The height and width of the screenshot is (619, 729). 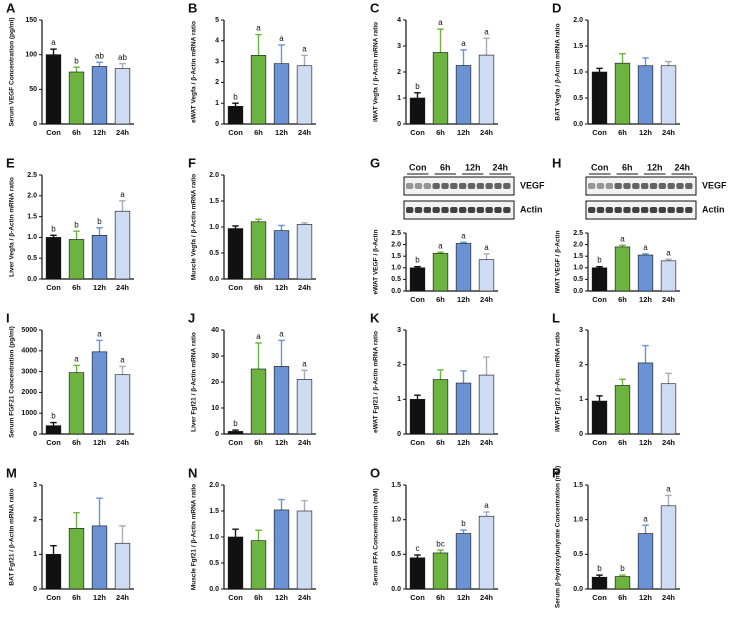 What do you see at coordinates (558, 382) in the screenshot?
I see `y-axis-label: iWAT Fgf21 / β-Actin mRNA ratio` at bounding box center [558, 382].